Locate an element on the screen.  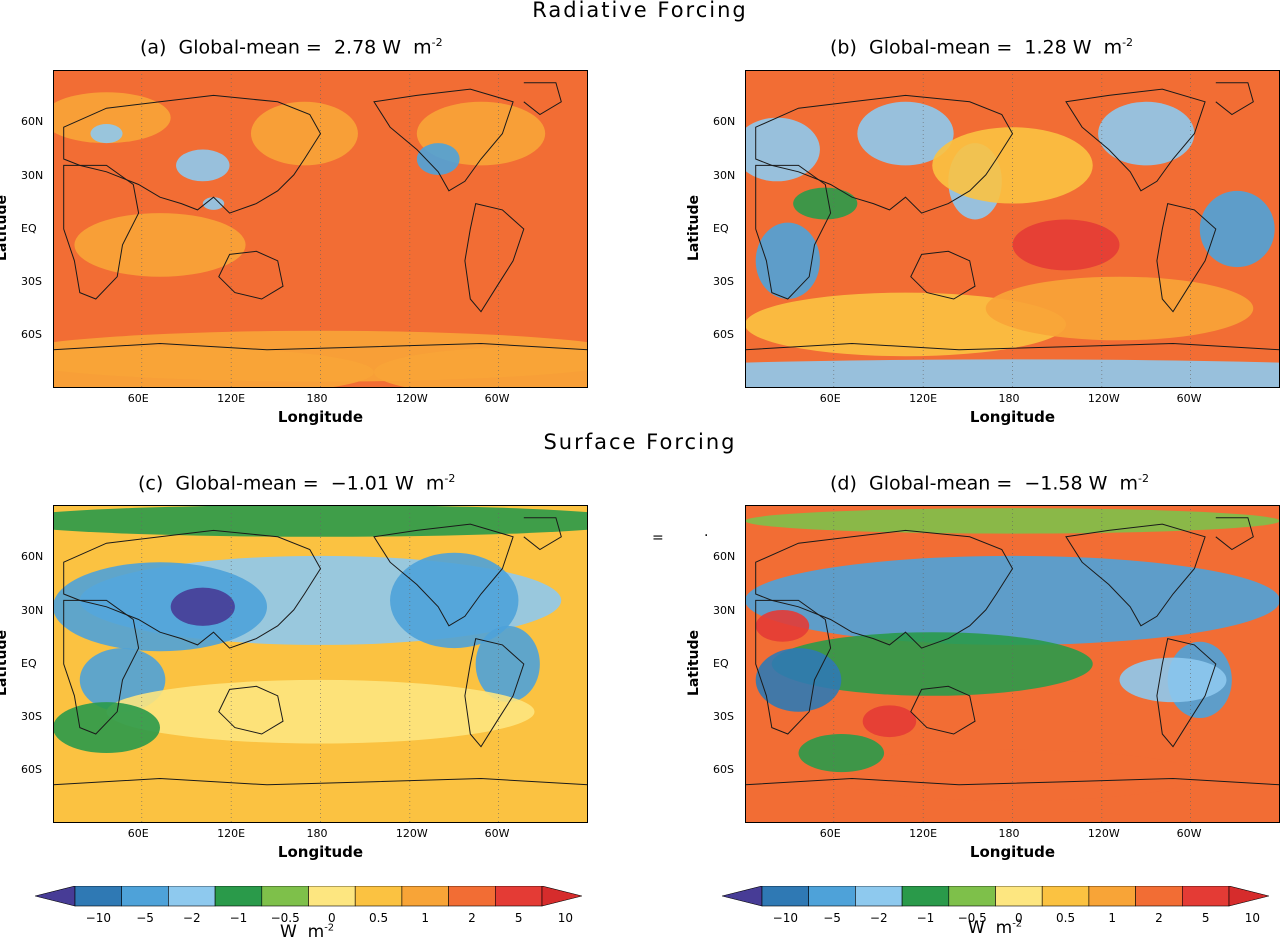
forcing-map-a is located at coordinates (320, 229).